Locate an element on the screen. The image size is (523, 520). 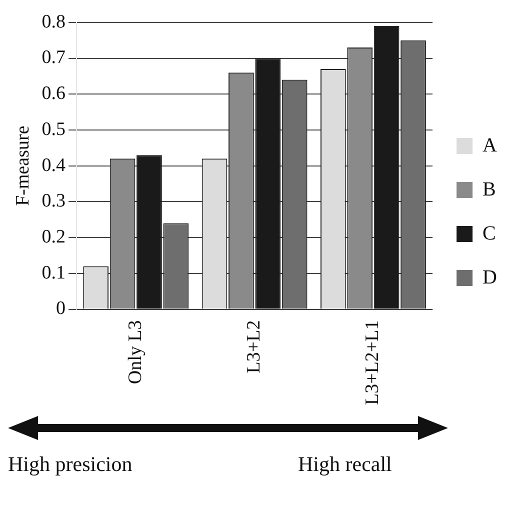
legend-label: A is located at coordinates (490, 145).